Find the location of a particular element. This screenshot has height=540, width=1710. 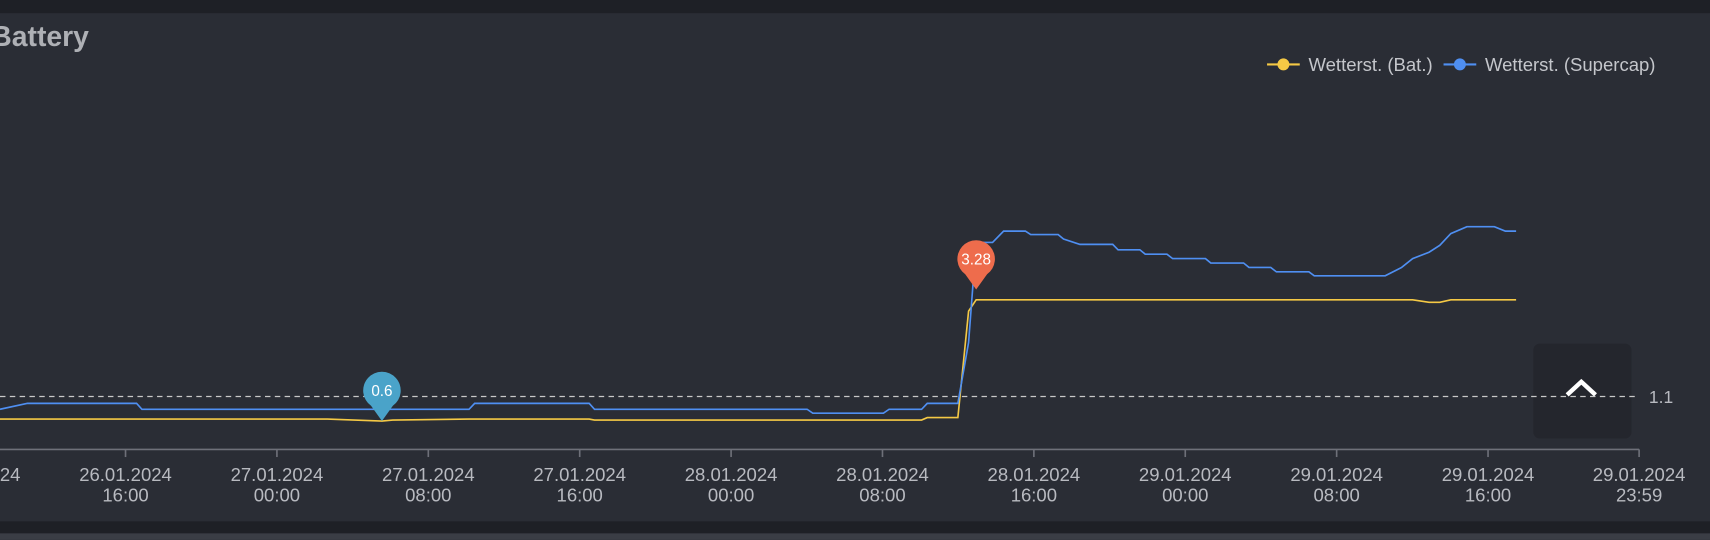

marker-label: 0.6 is located at coordinates (381, 391).